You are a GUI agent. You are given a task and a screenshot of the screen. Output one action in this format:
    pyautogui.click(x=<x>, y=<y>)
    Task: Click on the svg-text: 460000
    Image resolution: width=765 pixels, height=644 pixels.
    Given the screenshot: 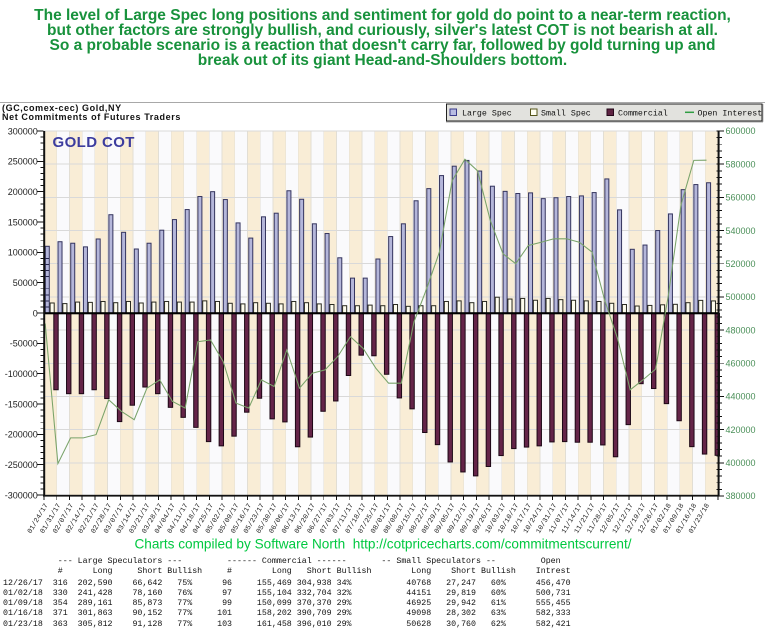 What is the action you would take?
    pyautogui.click(x=741, y=363)
    